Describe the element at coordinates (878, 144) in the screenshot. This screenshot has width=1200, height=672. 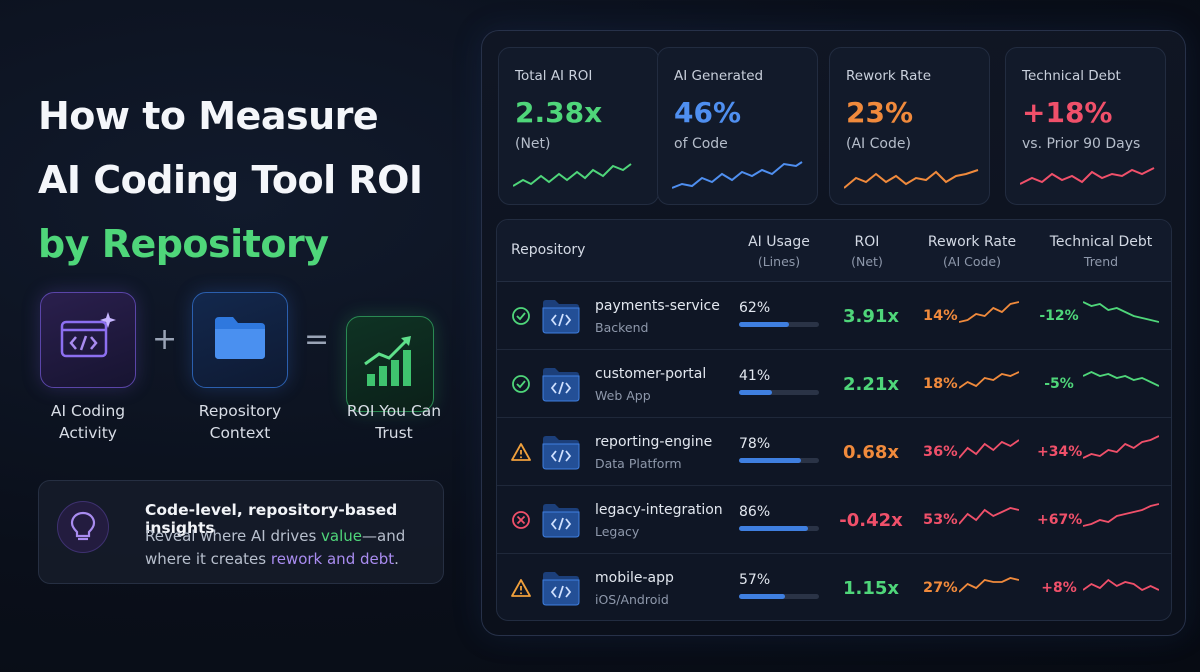
I see `kpi-sub: (AI Code)` at that location.